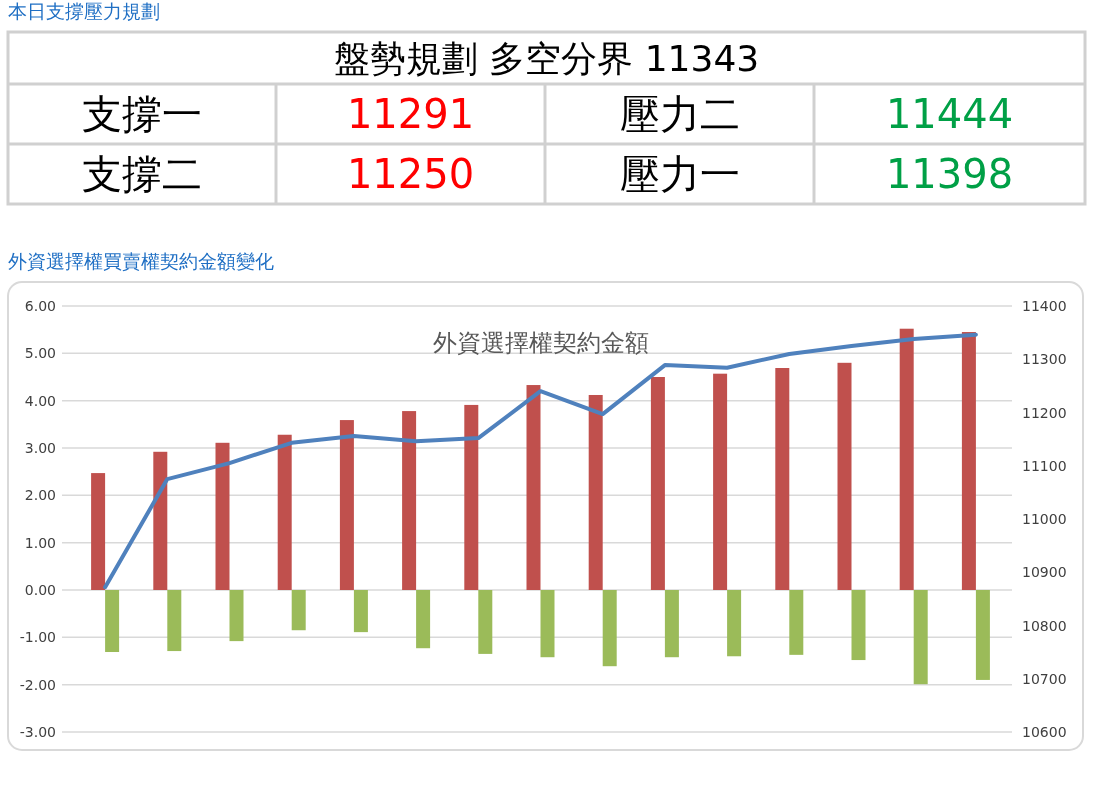 The width and height of the screenshot is (1098, 808). What do you see at coordinates (84, 11) in the screenshot?
I see `text: 本日支撐壓力規劃` at bounding box center [84, 11].